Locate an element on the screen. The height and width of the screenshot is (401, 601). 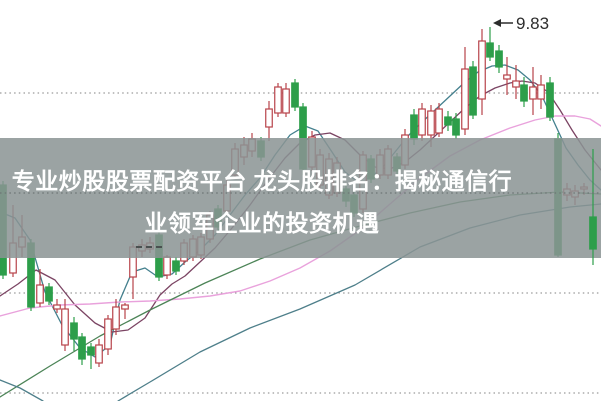
headline-line-2: 业领军企业的投资机遇 is located at coordinates (262, 223).